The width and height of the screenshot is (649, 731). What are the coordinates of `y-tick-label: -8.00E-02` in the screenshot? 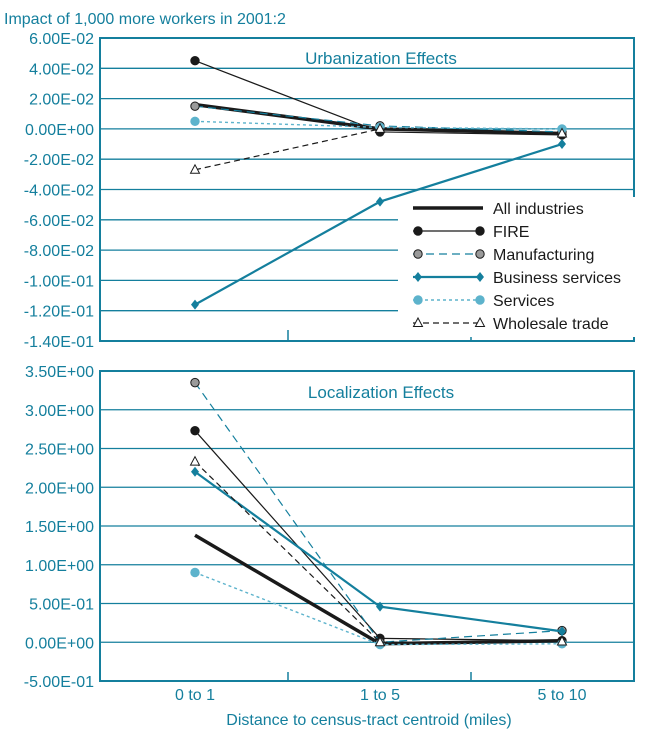 It's located at (59, 251).